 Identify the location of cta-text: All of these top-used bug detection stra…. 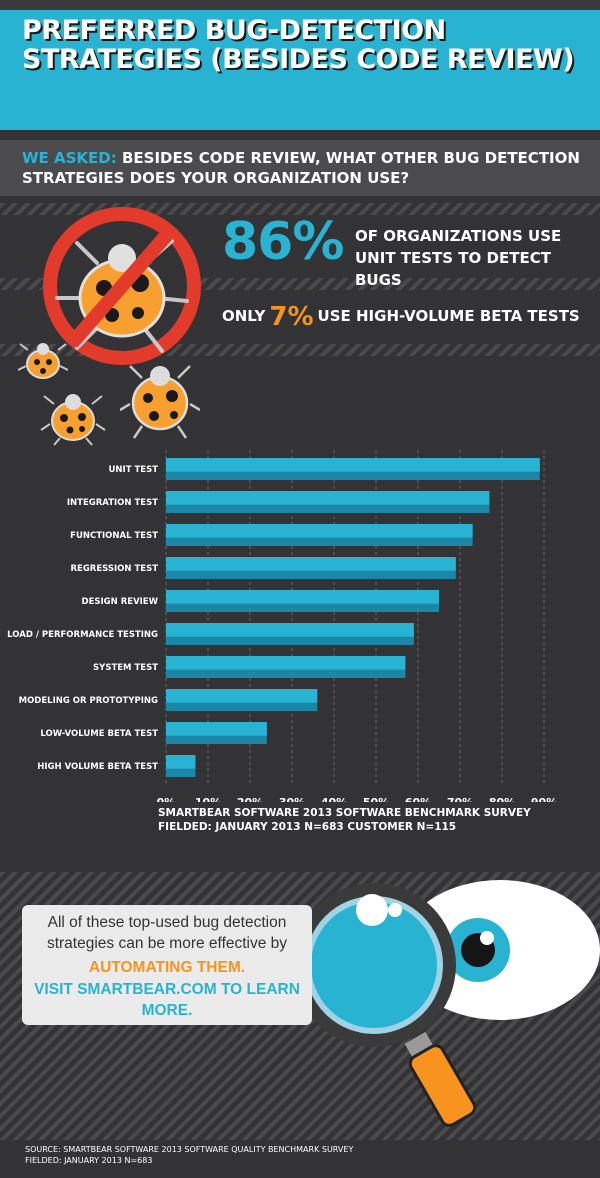
(167, 933).